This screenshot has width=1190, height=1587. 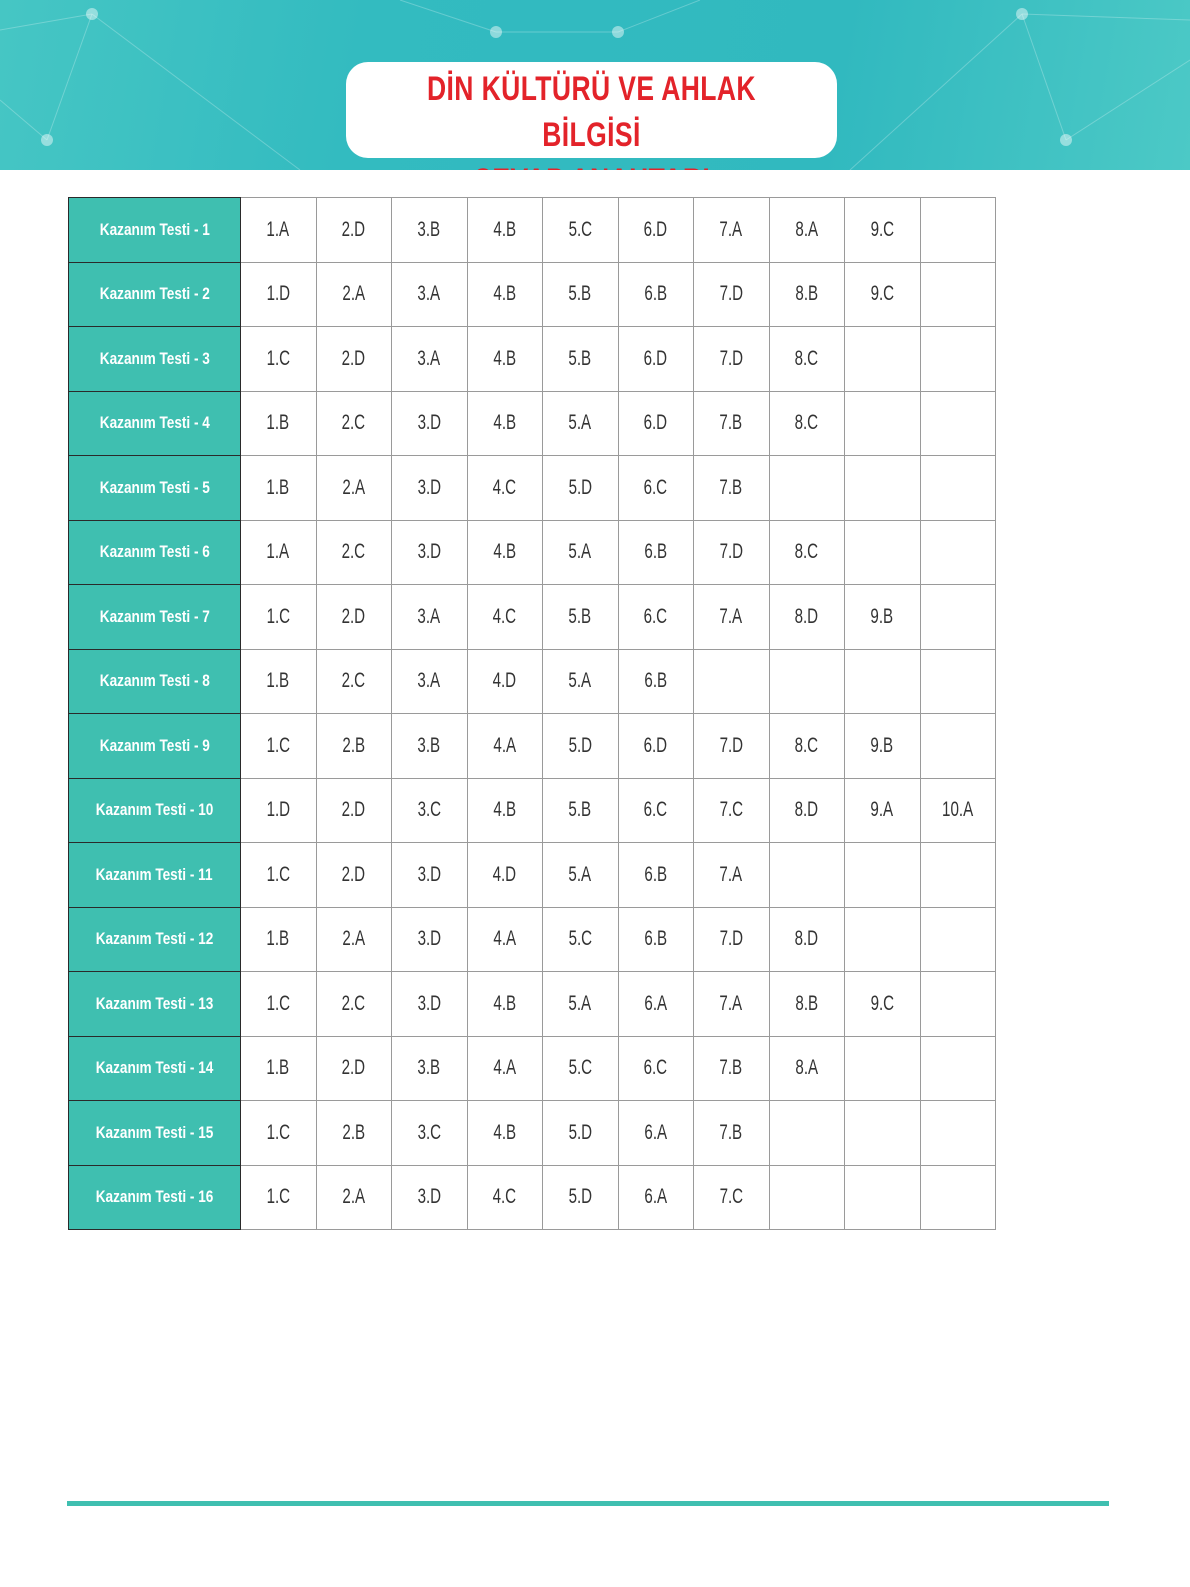 I want to click on answer-cell: 7.C, so click(x=731, y=810).